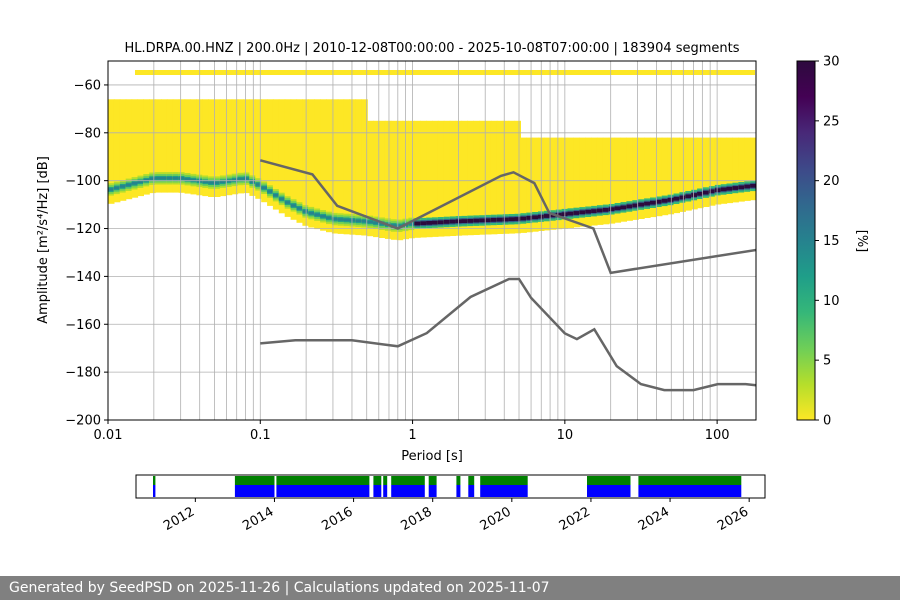 The width and height of the screenshot is (900, 600). Describe the element at coordinates (733, 519) in the screenshot. I see `availability-tick-label: 2026` at that location.